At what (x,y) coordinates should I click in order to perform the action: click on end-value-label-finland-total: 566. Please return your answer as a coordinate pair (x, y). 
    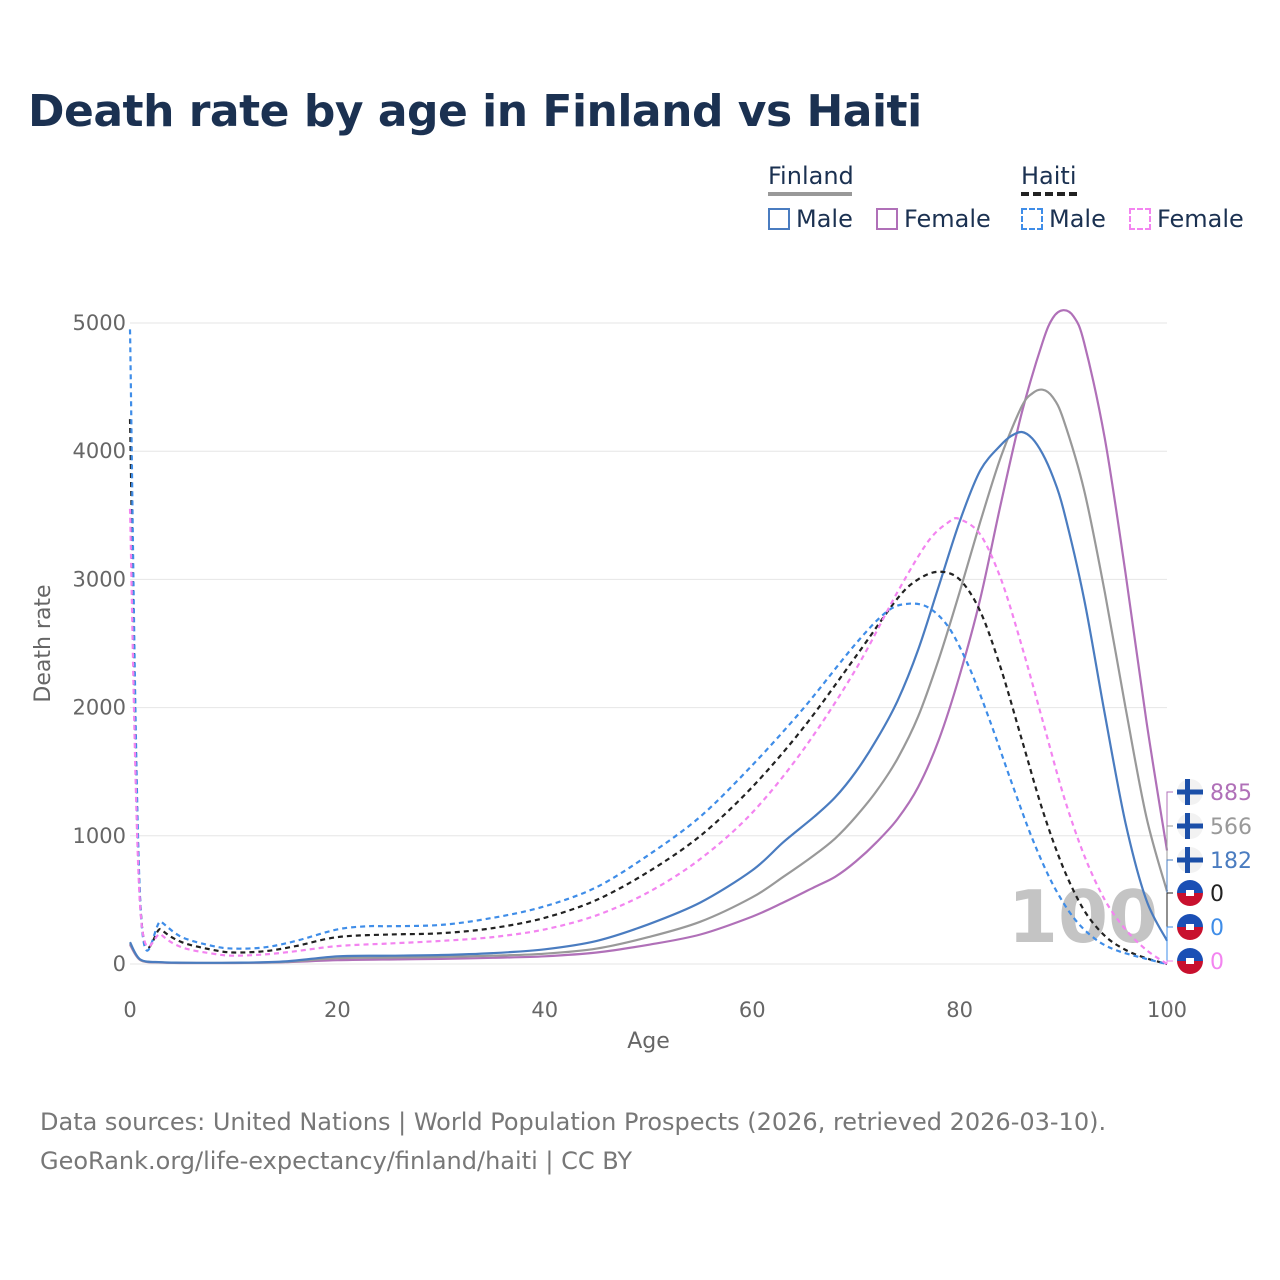
    Looking at the image, I should click on (1231, 827).